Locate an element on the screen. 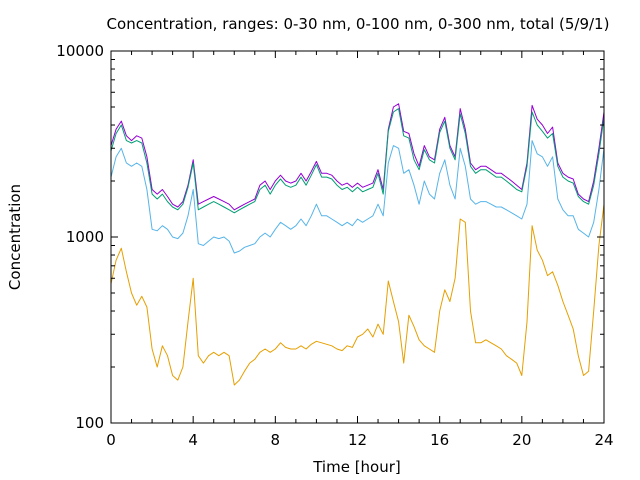 The width and height of the screenshot is (640, 480). x-tick-label: 4 is located at coordinates (193, 440).